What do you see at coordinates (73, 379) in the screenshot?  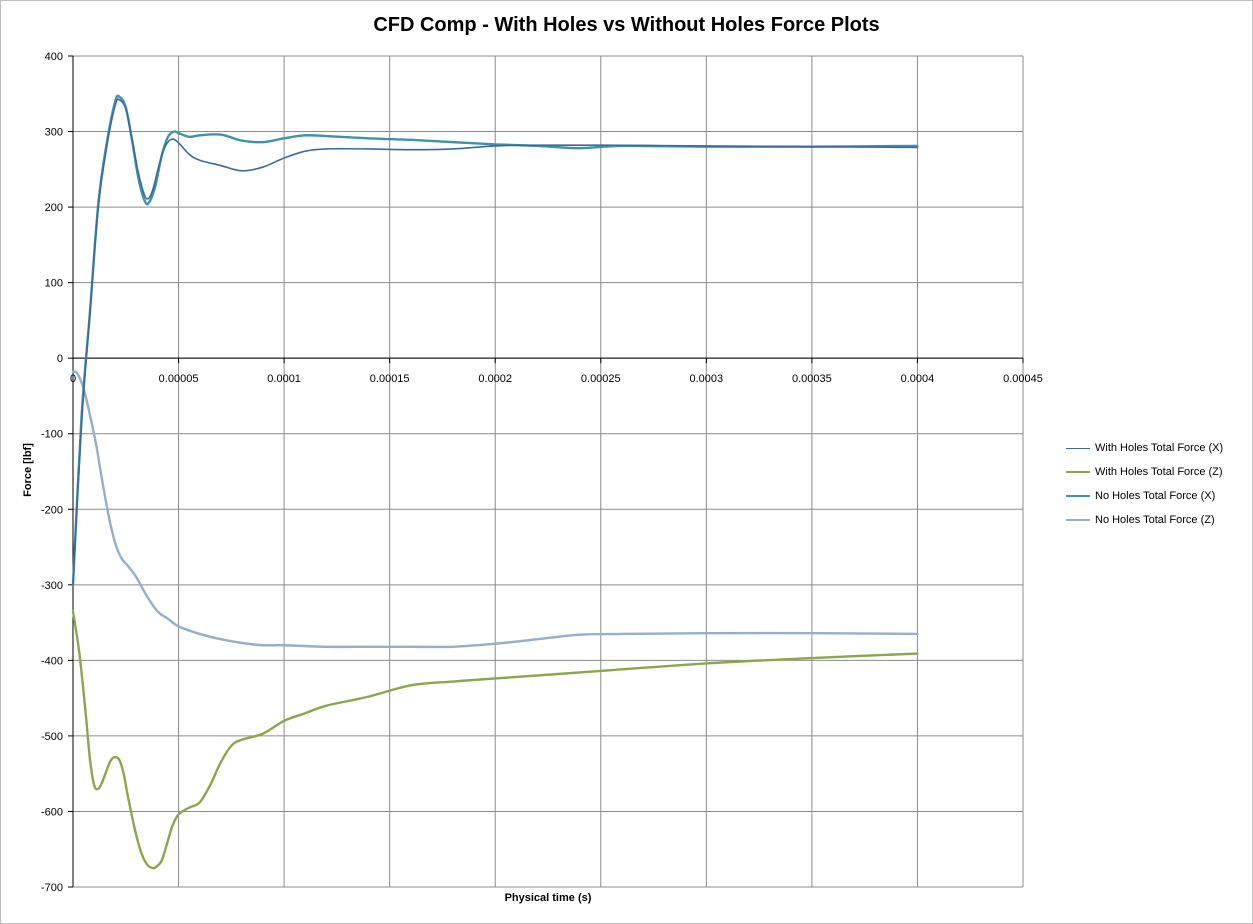 I see `x-tick-label: 0` at bounding box center [73, 379].